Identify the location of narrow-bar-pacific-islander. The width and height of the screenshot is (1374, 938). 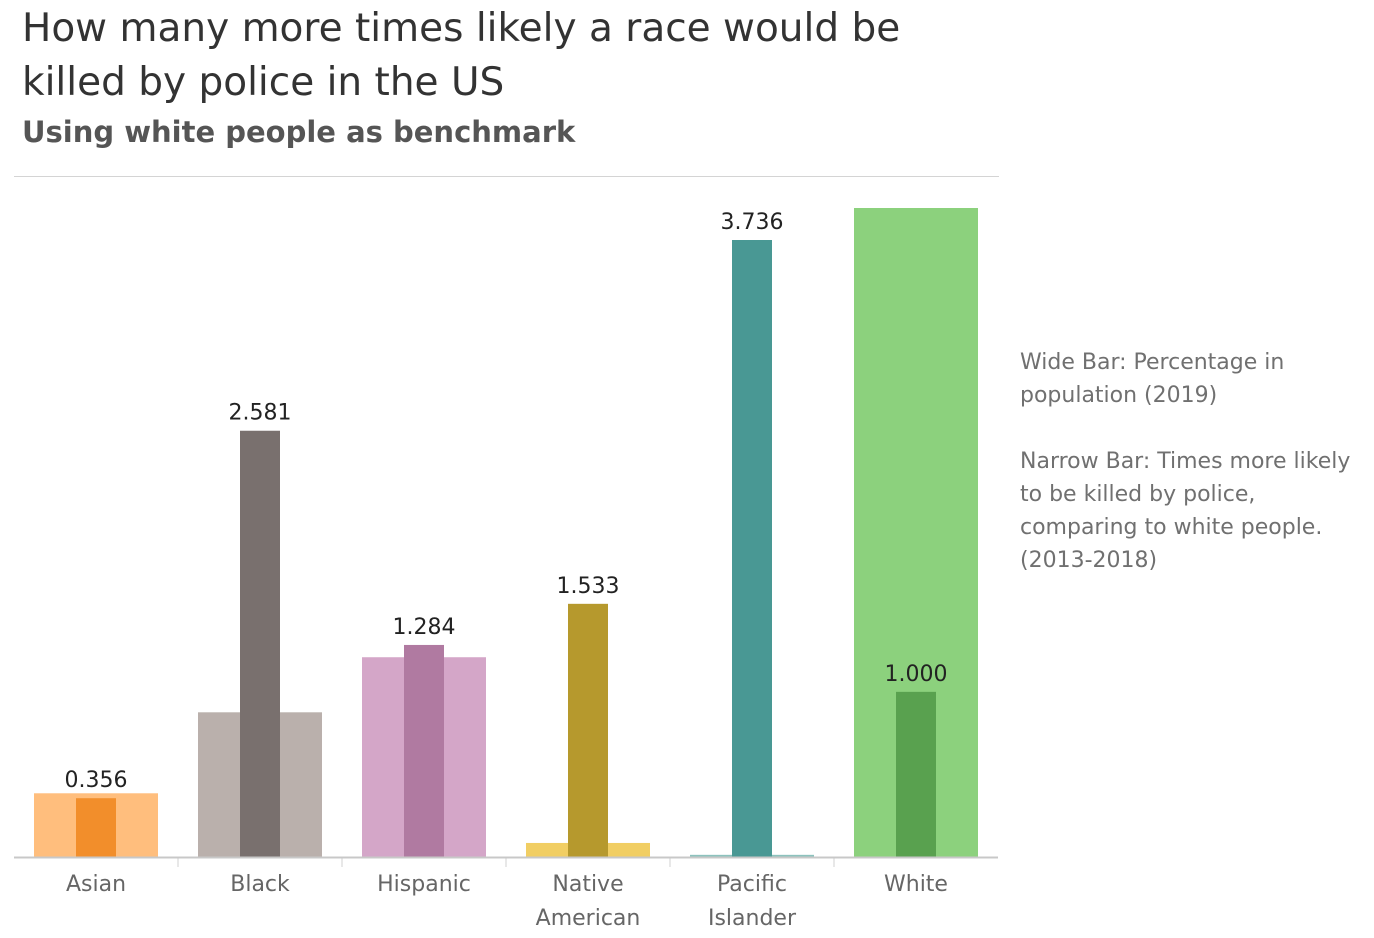
(752, 548).